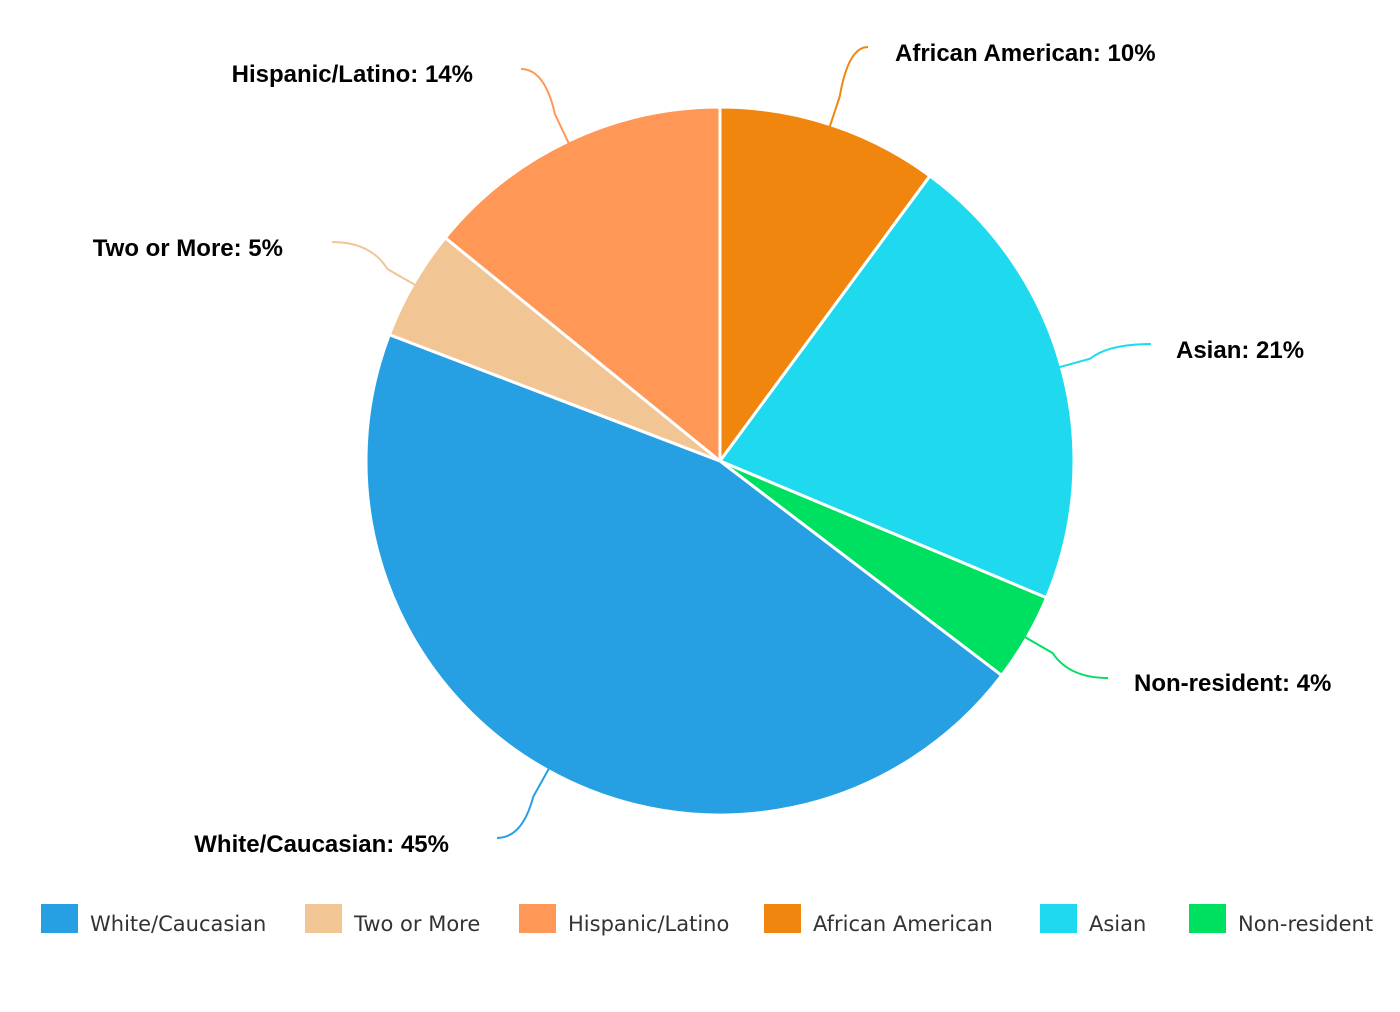 The image size is (1400, 1012). Describe the element at coordinates (178, 924) in the screenshot. I see `legend-label: White/Caucasian` at that location.